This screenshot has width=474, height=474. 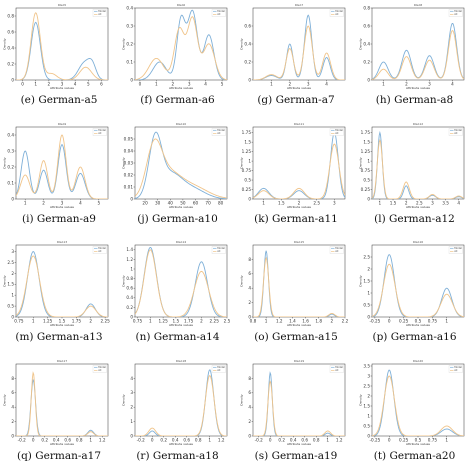 I want to click on x-tick-label: 1.8, so click(x=318, y=321).